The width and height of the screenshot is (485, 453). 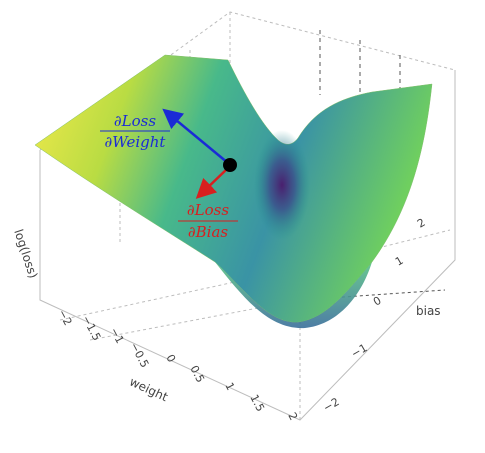 What do you see at coordinates (148, 389) in the screenshot?
I see `weight-axis-title: weight` at bounding box center [148, 389].